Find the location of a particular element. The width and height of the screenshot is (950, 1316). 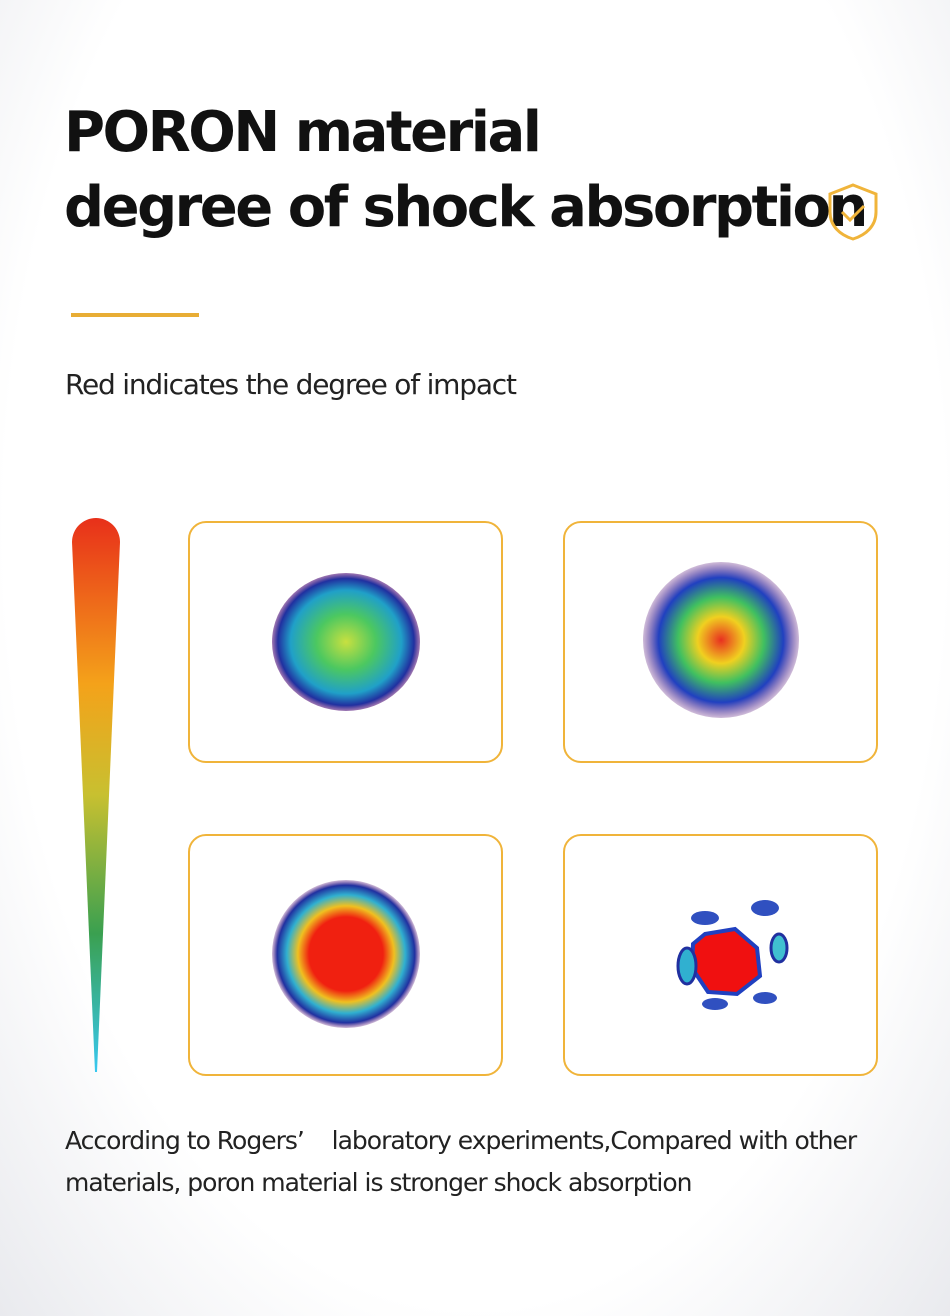

impact-scale is located at coordinates (96, 795).